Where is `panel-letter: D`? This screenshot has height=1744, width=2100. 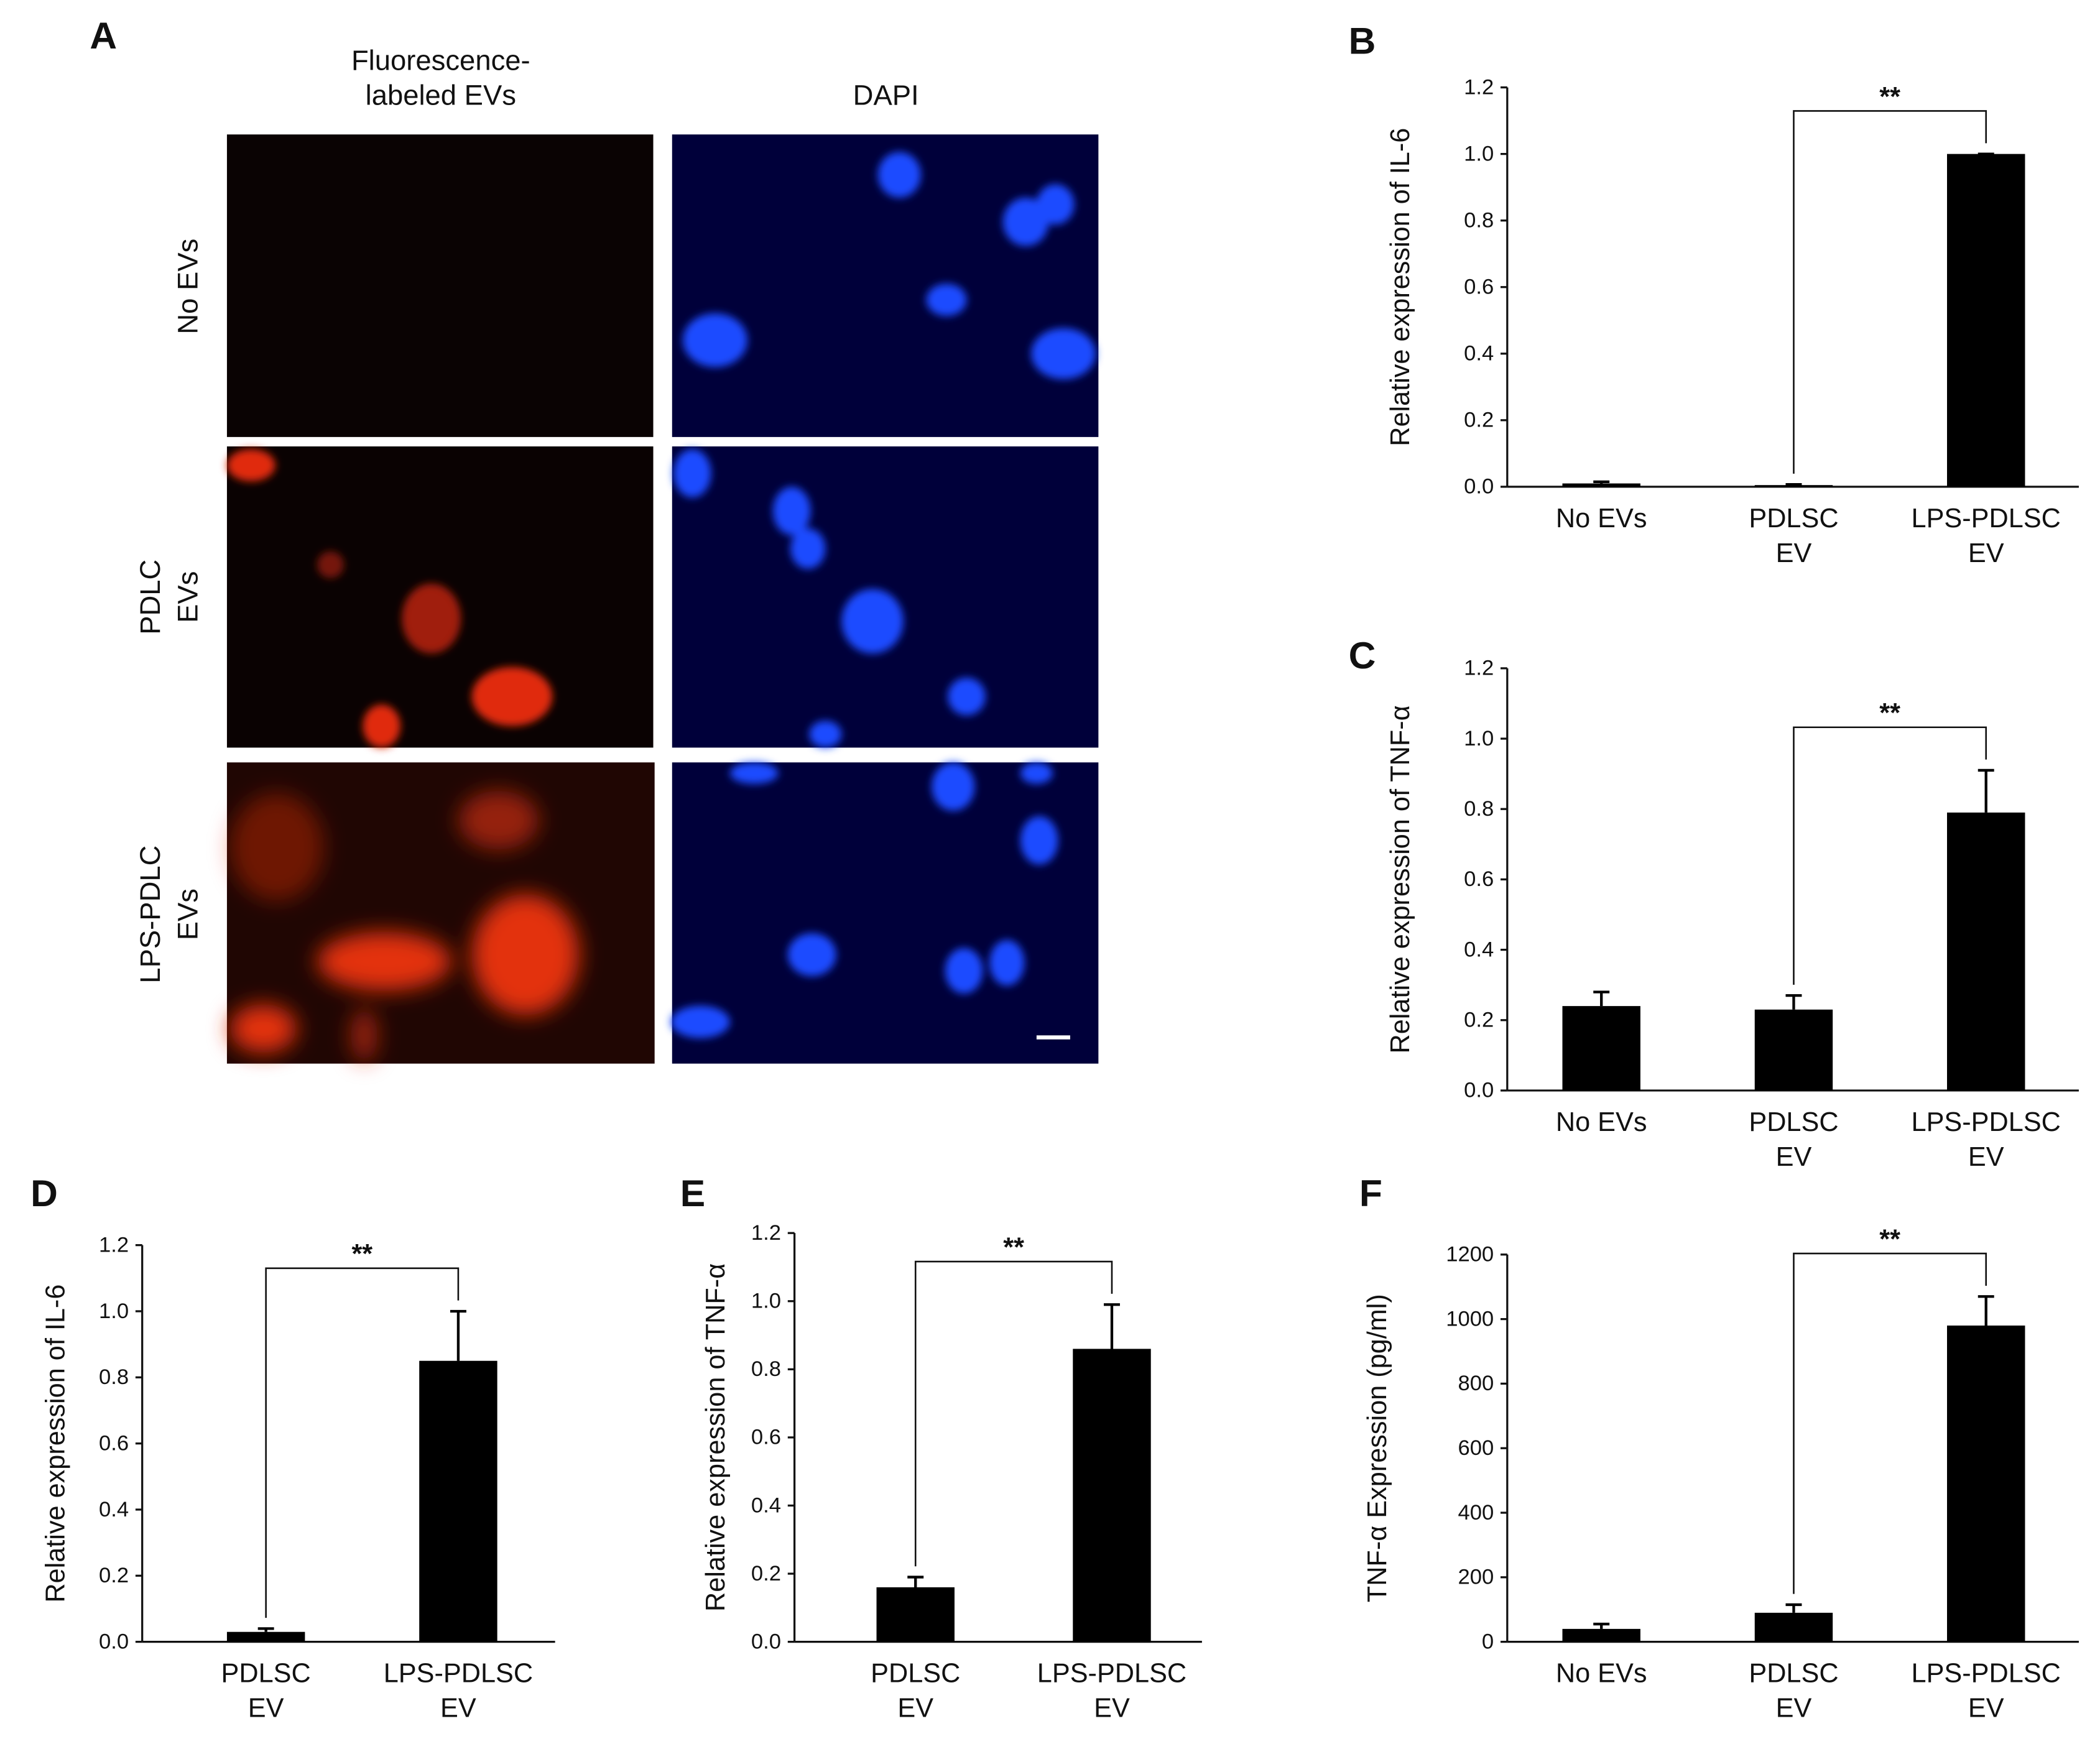
panel-letter: D is located at coordinates (44, 1193).